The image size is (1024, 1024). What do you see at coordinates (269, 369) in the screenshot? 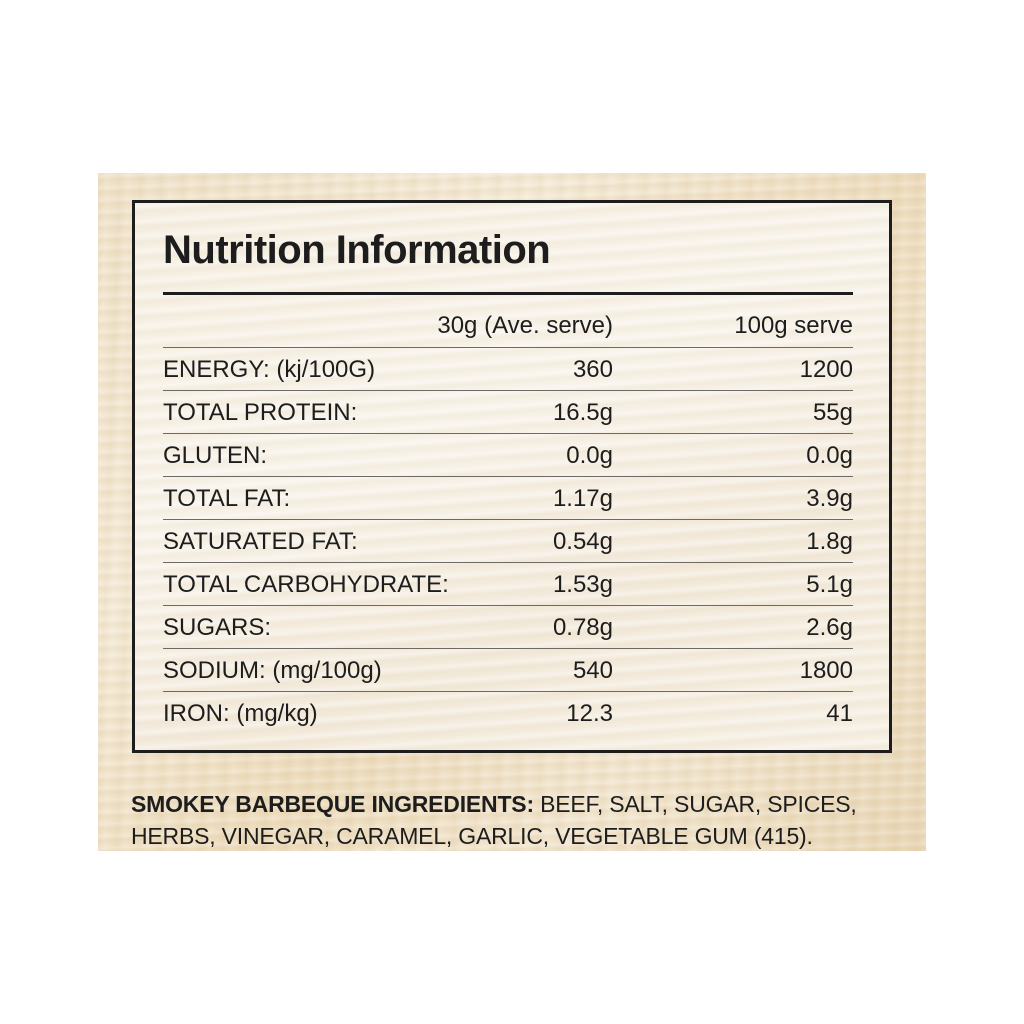
I see `nutrient-name: ENERGY: (kj/100G)` at bounding box center [269, 369].